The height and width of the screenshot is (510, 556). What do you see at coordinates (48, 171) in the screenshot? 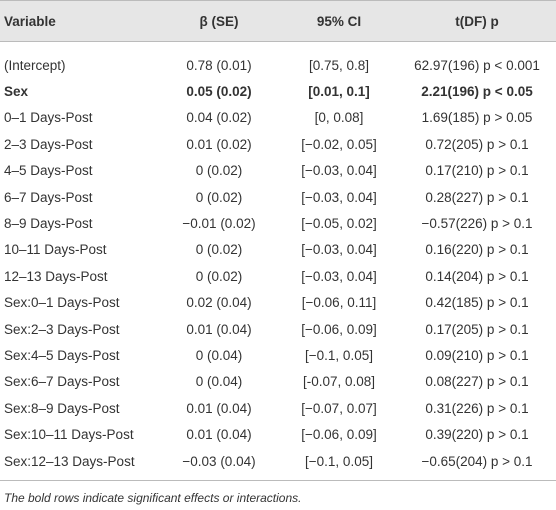
I see `table-cell: 4–5 Days-Post` at bounding box center [48, 171].